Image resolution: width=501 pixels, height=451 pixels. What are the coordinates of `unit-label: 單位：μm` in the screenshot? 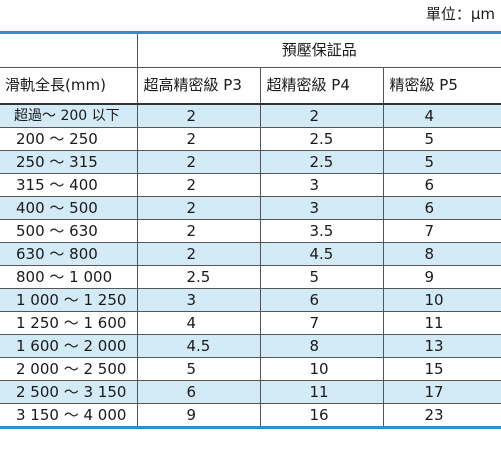 It's located at (460, 14).